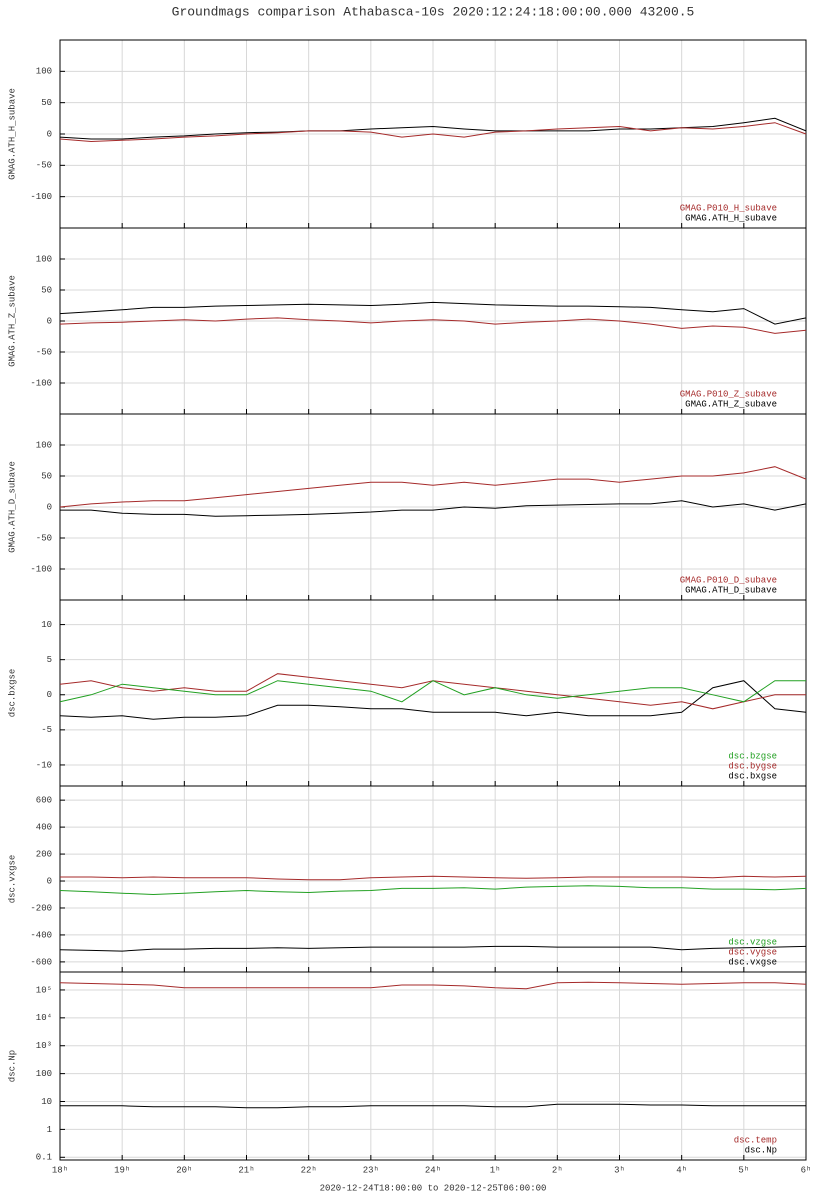  What do you see at coordinates (122, 1170) in the screenshot?
I see `x-tick-label: 19ʰ` at bounding box center [122, 1170].